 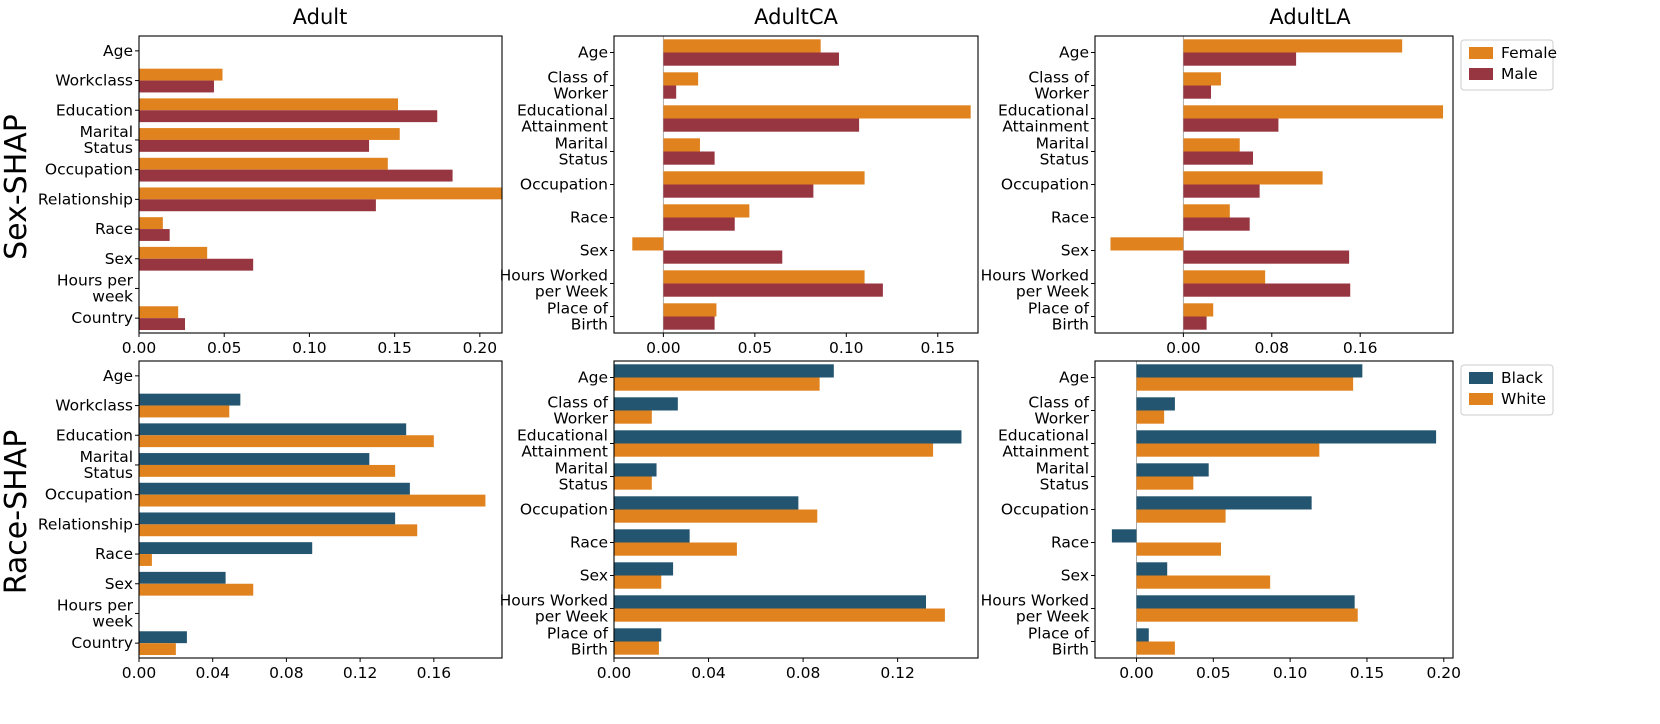 I want to click on legend-swatch-male, so click(x=1481, y=74).